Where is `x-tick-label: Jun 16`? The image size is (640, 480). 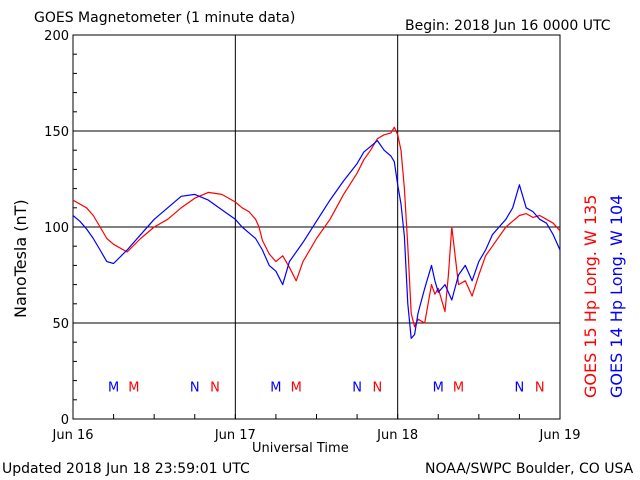
x-tick-label: Jun 16 is located at coordinates (73, 435).